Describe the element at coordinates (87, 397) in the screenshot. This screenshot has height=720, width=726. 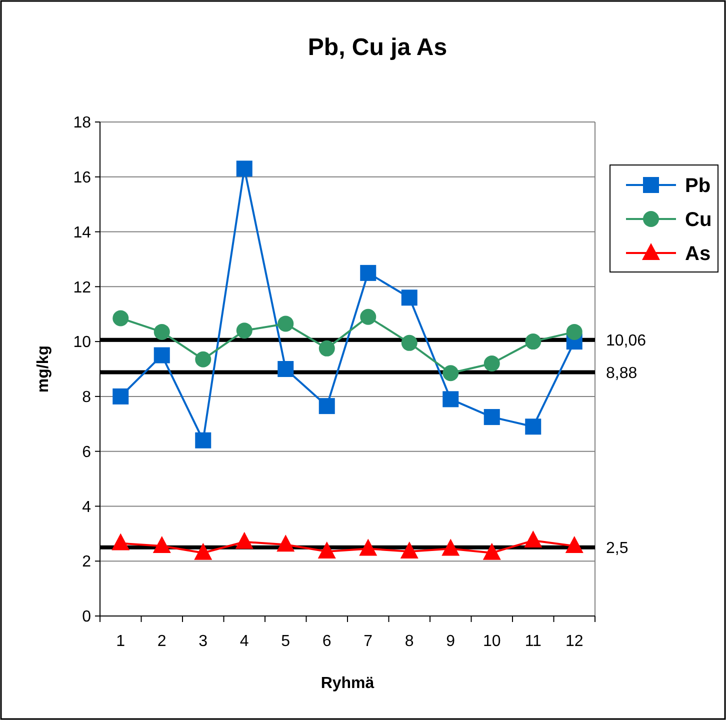
I see `y-tick-label: 8` at that location.